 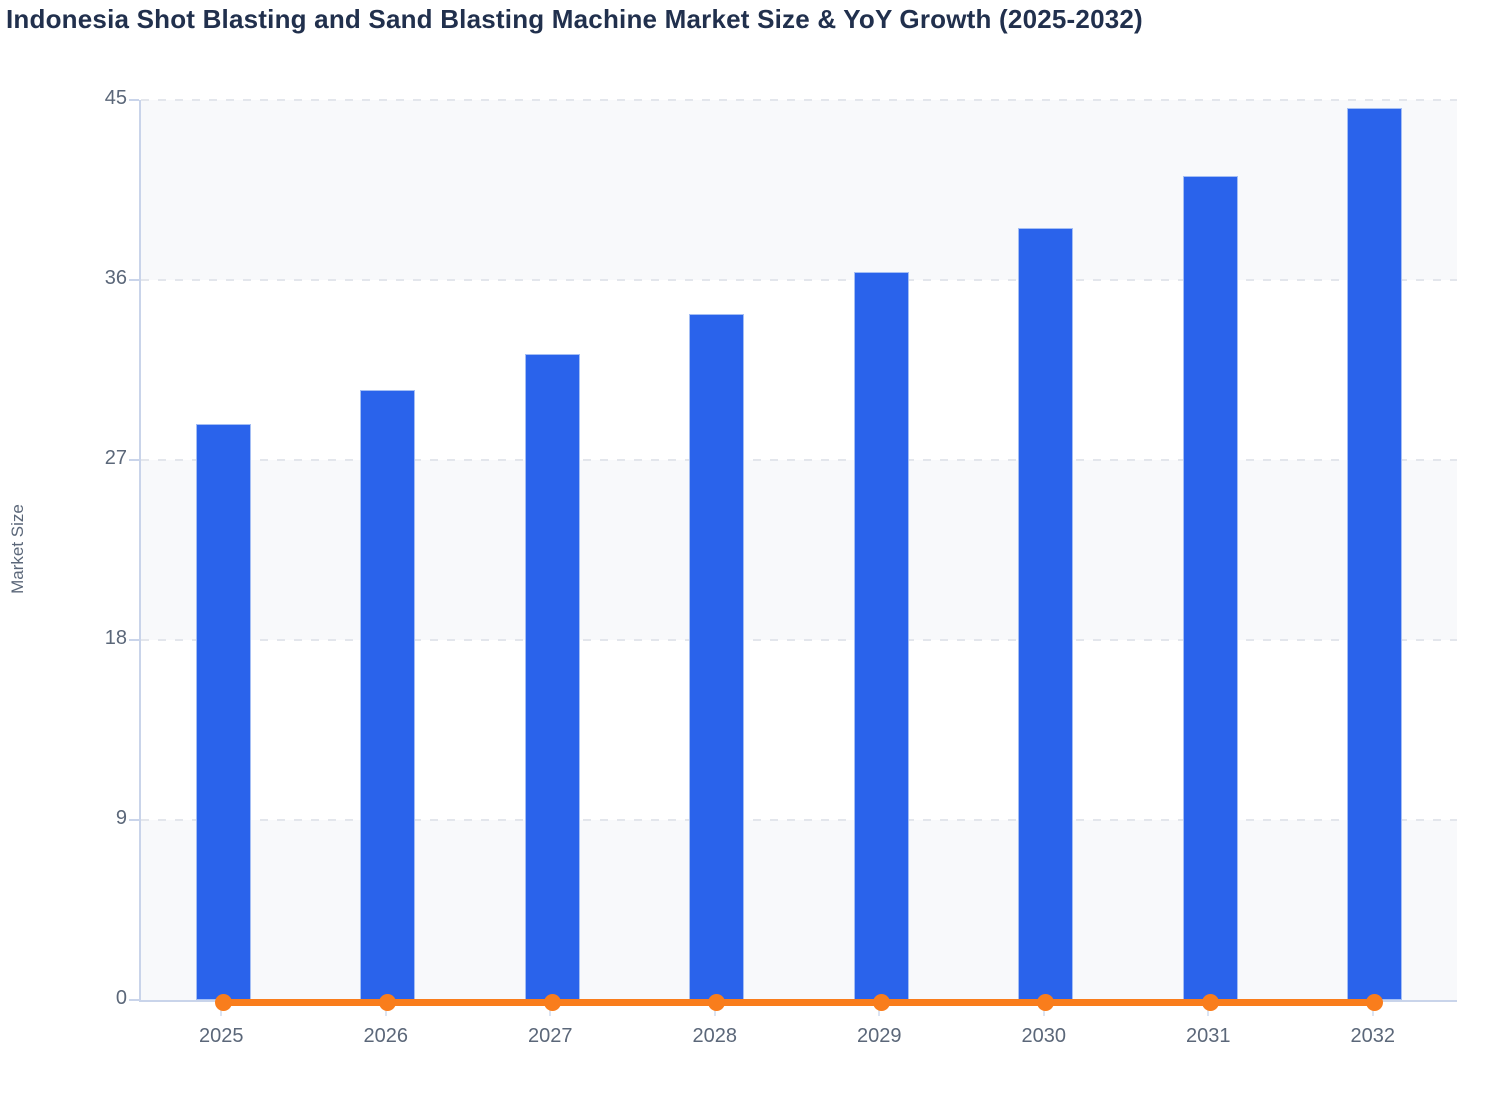 I want to click on x-tick-label: 2029, so click(x=879, y=1036).